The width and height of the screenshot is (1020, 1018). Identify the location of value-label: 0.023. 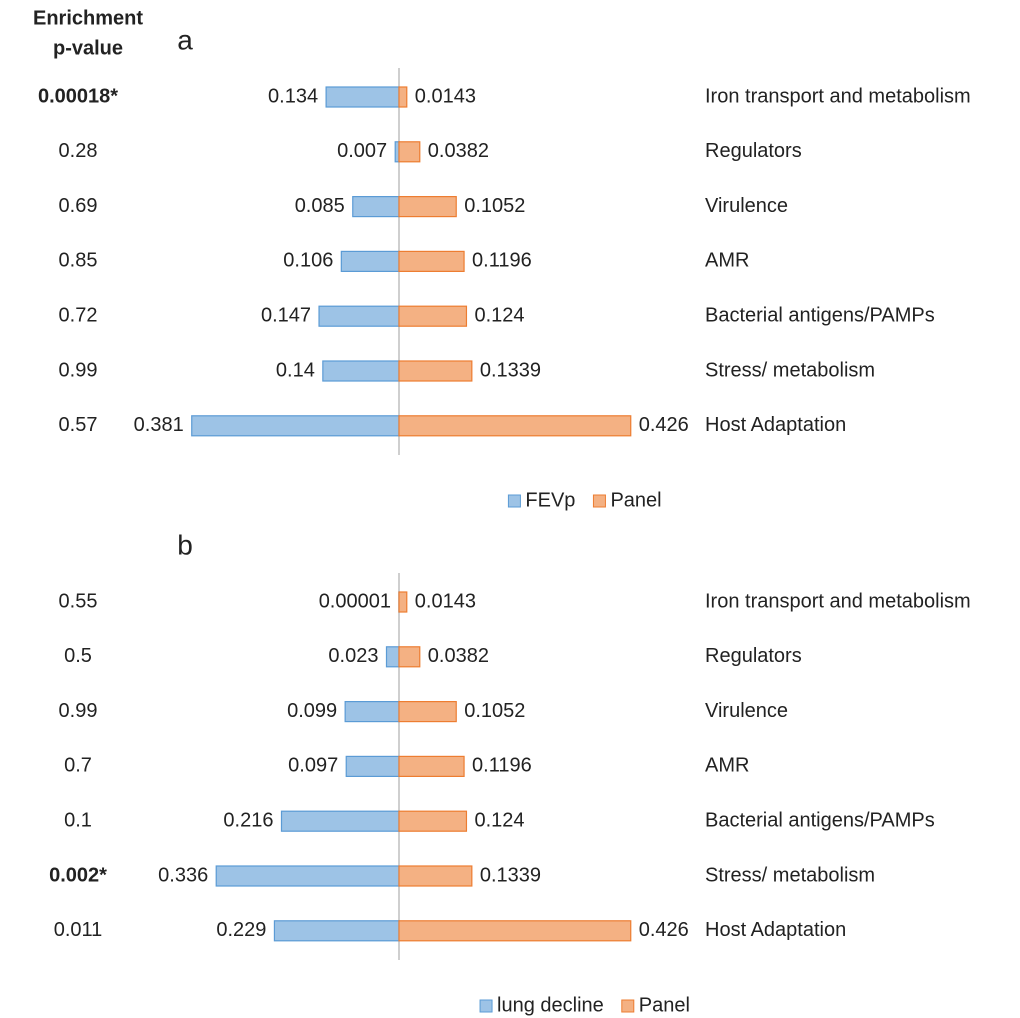
(353, 656).